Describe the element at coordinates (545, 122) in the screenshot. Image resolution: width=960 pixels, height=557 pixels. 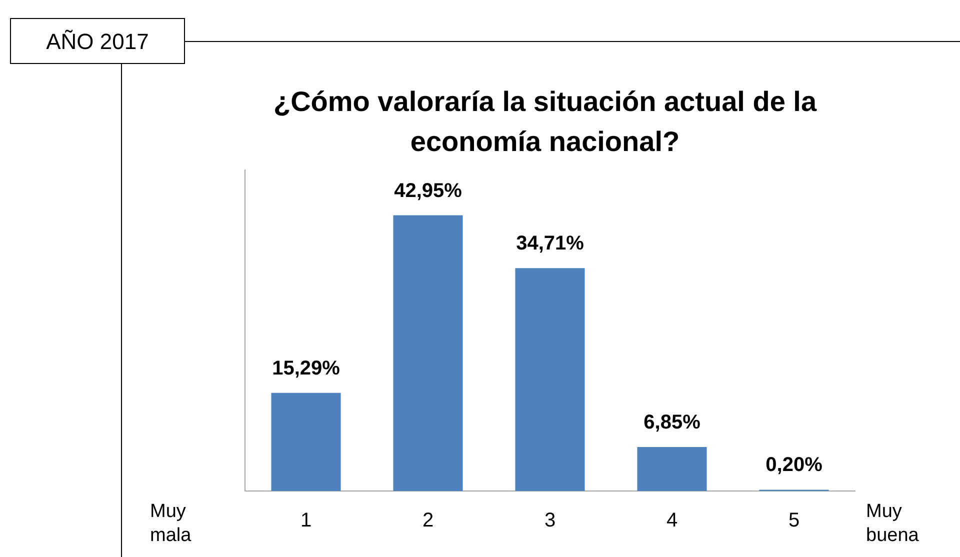
I see `chart-title: ¿Cómo valoraría la situación actual de la economía nacional?` at that location.